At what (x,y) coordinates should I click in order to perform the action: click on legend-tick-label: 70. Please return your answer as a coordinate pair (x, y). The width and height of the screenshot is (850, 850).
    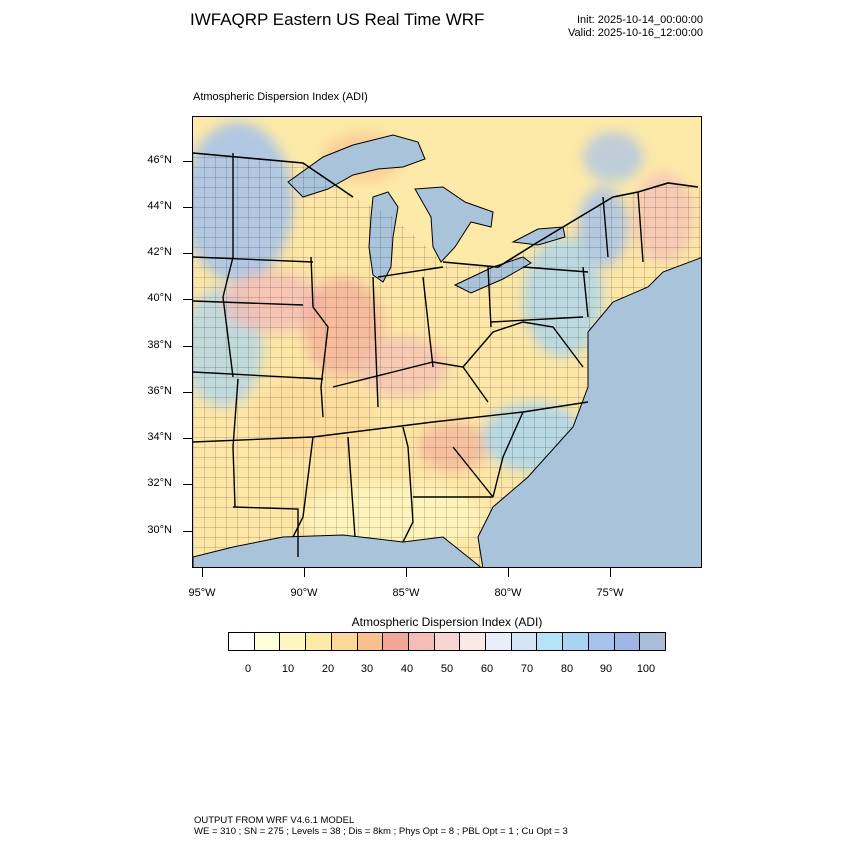
    Looking at the image, I should click on (527, 669).